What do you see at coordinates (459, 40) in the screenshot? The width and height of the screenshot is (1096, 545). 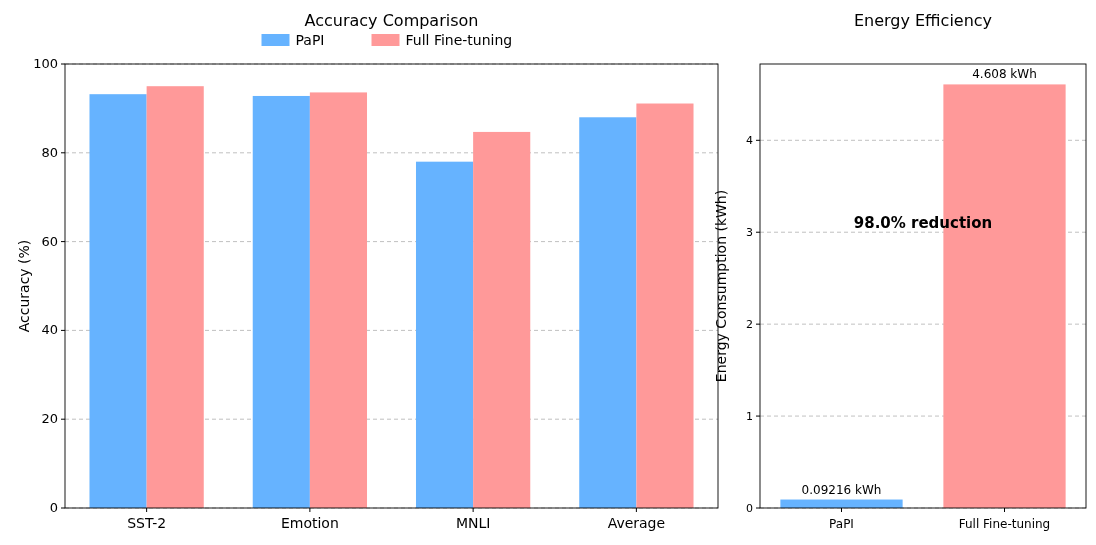 I see `legend-label: Full Fine-tuning` at bounding box center [459, 40].